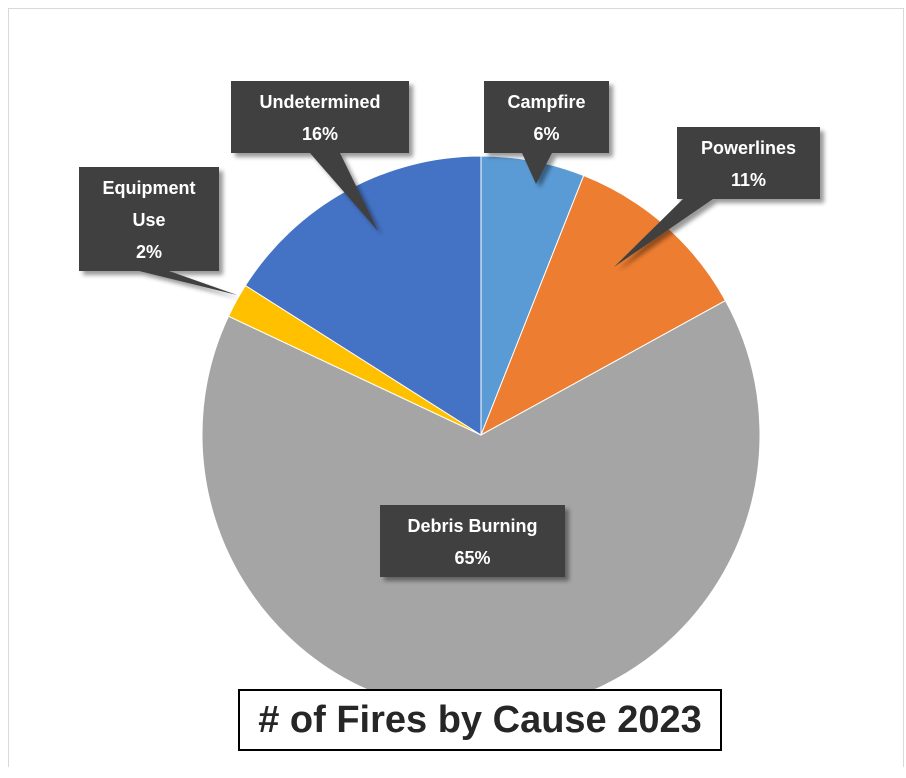 The width and height of the screenshot is (906, 778). Describe the element at coordinates (320, 134) in the screenshot. I see `data-label-value: 16%` at that location.